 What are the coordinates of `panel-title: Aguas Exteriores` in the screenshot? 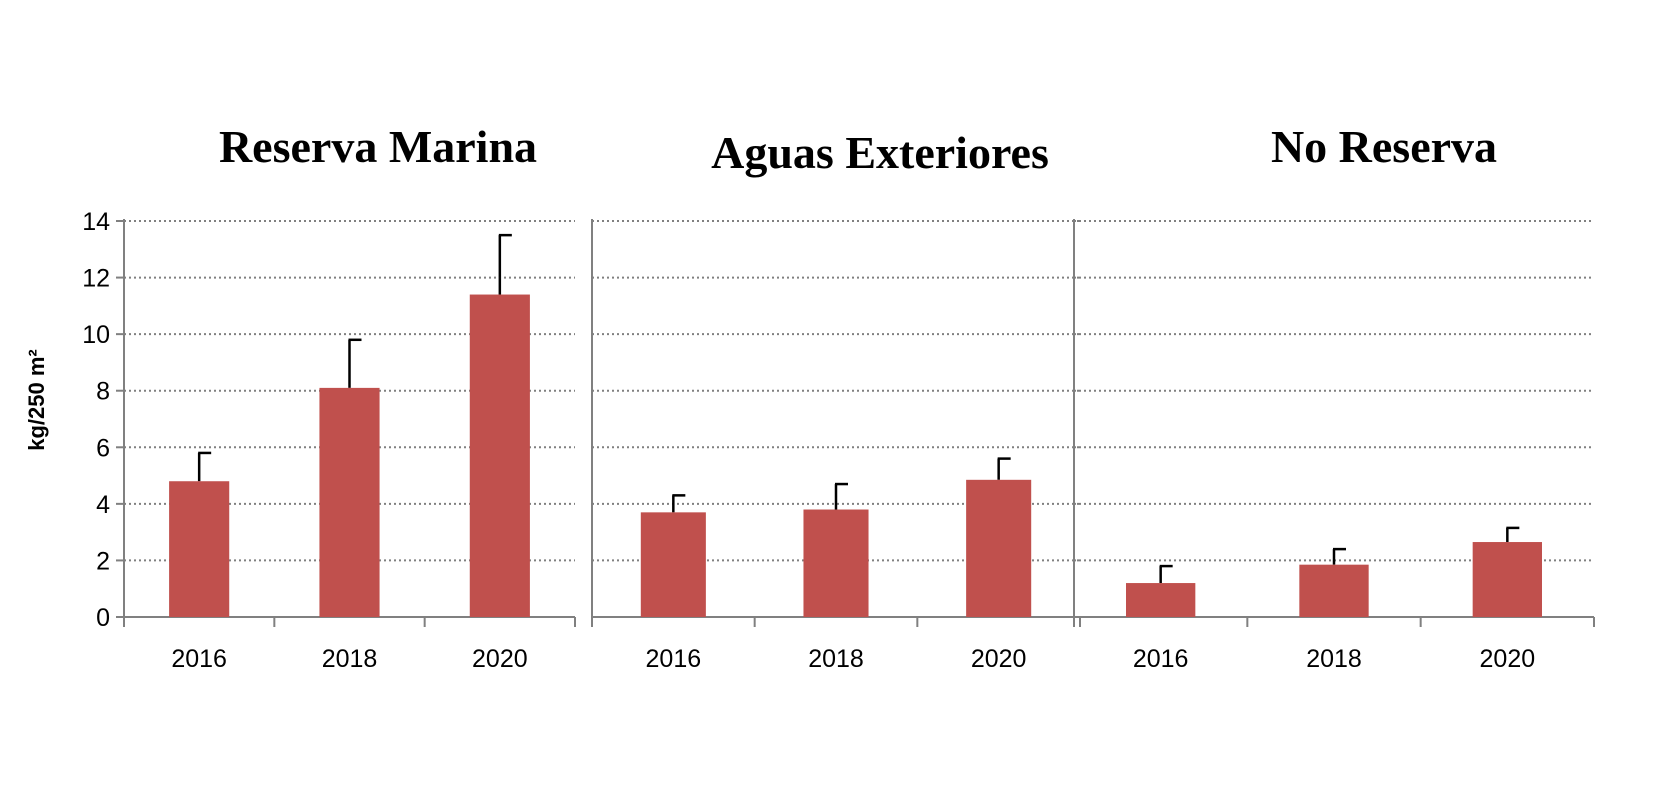 It's located at (880, 152).